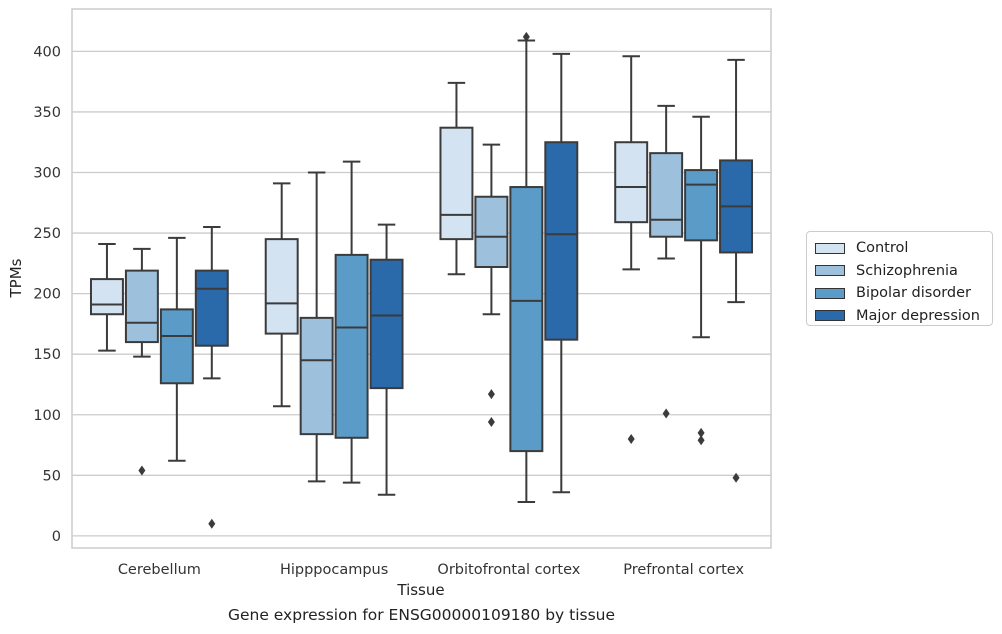 The image size is (1002, 634). What do you see at coordinates (420, 590) in the screenshot?
I see `x-axis-label: Tissue` at bounding box center [420, 590].